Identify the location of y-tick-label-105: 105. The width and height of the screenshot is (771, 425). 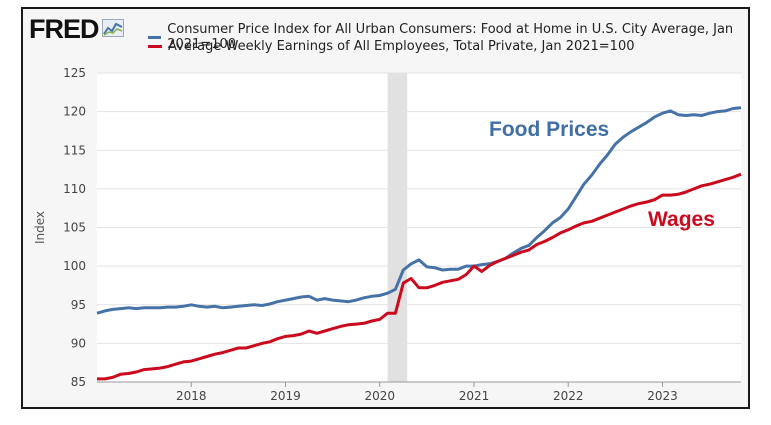
(74, 228).